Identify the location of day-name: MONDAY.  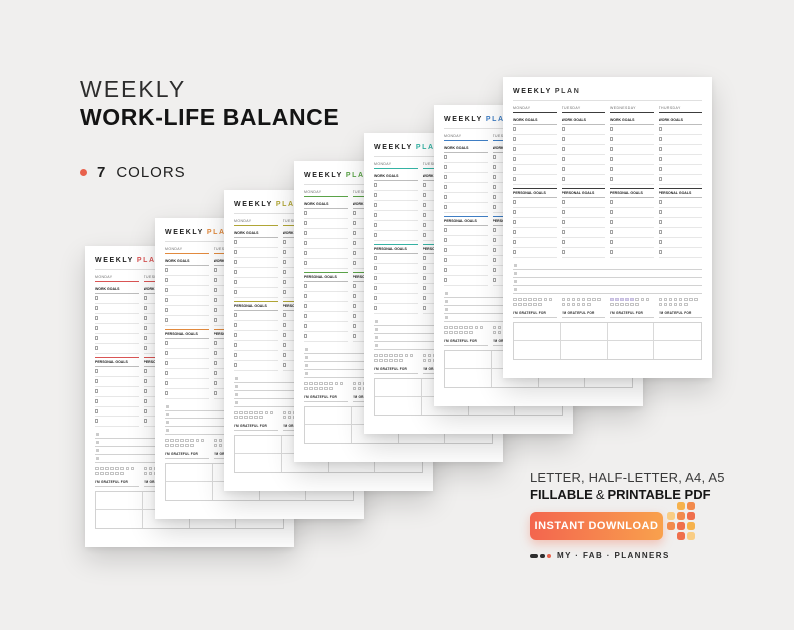
(256, 222).